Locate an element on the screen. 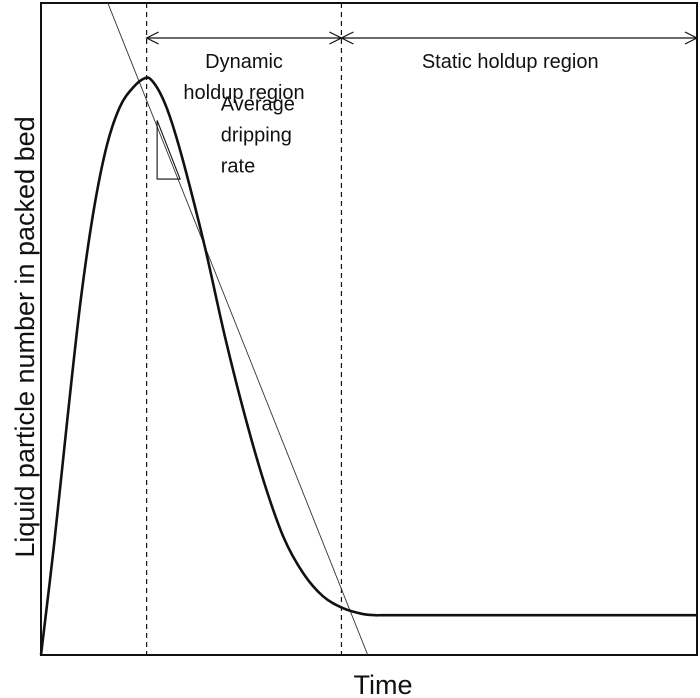  region-label-2-line-1: Static holdup region is located at coordinates (510, 62).